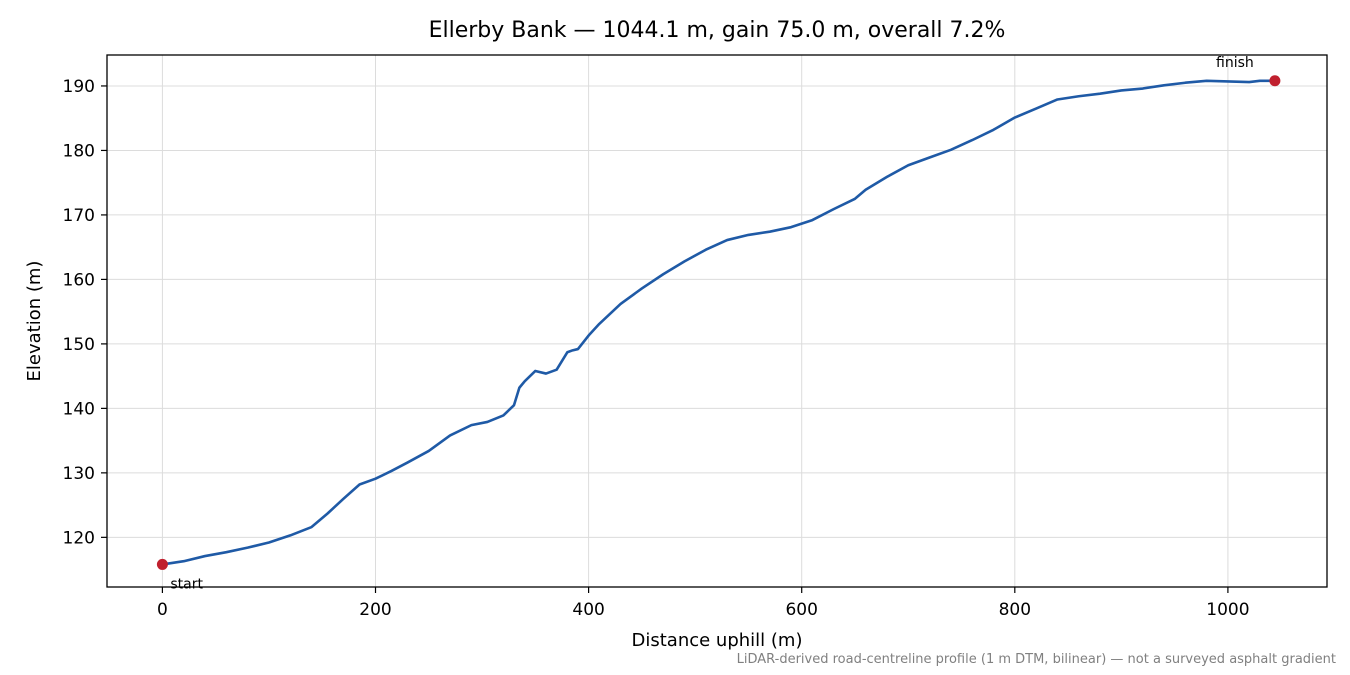  What do you see at coordinates (79, 538) in the screenshot?
I see `y-tick-label: 120` at bounding box center [79, 538].